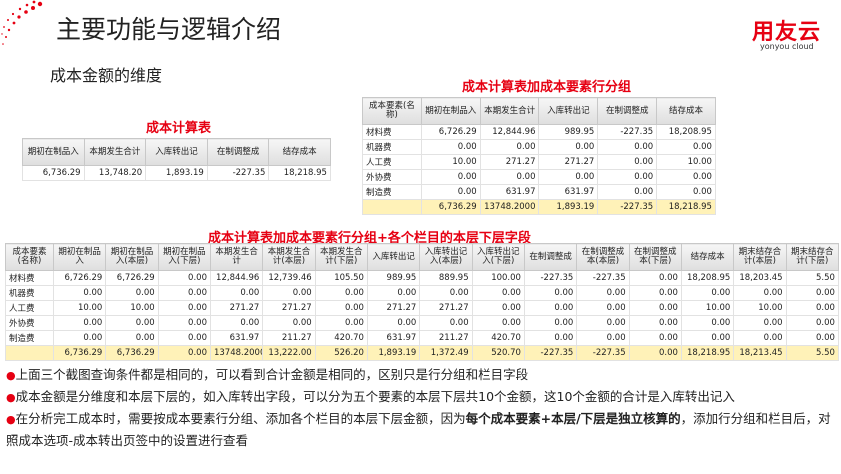  I want to click on column-header: 入库转出记, so click(393, 257).